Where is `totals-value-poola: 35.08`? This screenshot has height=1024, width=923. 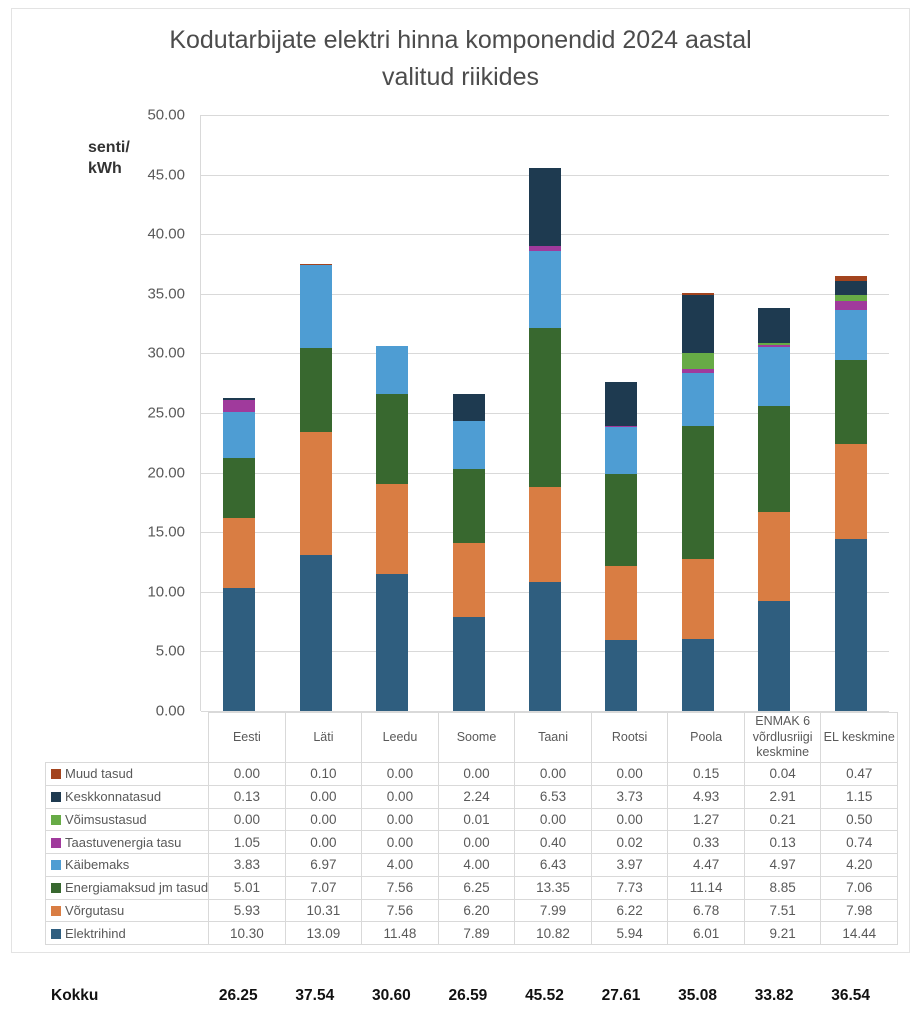
totals-value-poola: 35.08 is located at coordinates (697, 995).